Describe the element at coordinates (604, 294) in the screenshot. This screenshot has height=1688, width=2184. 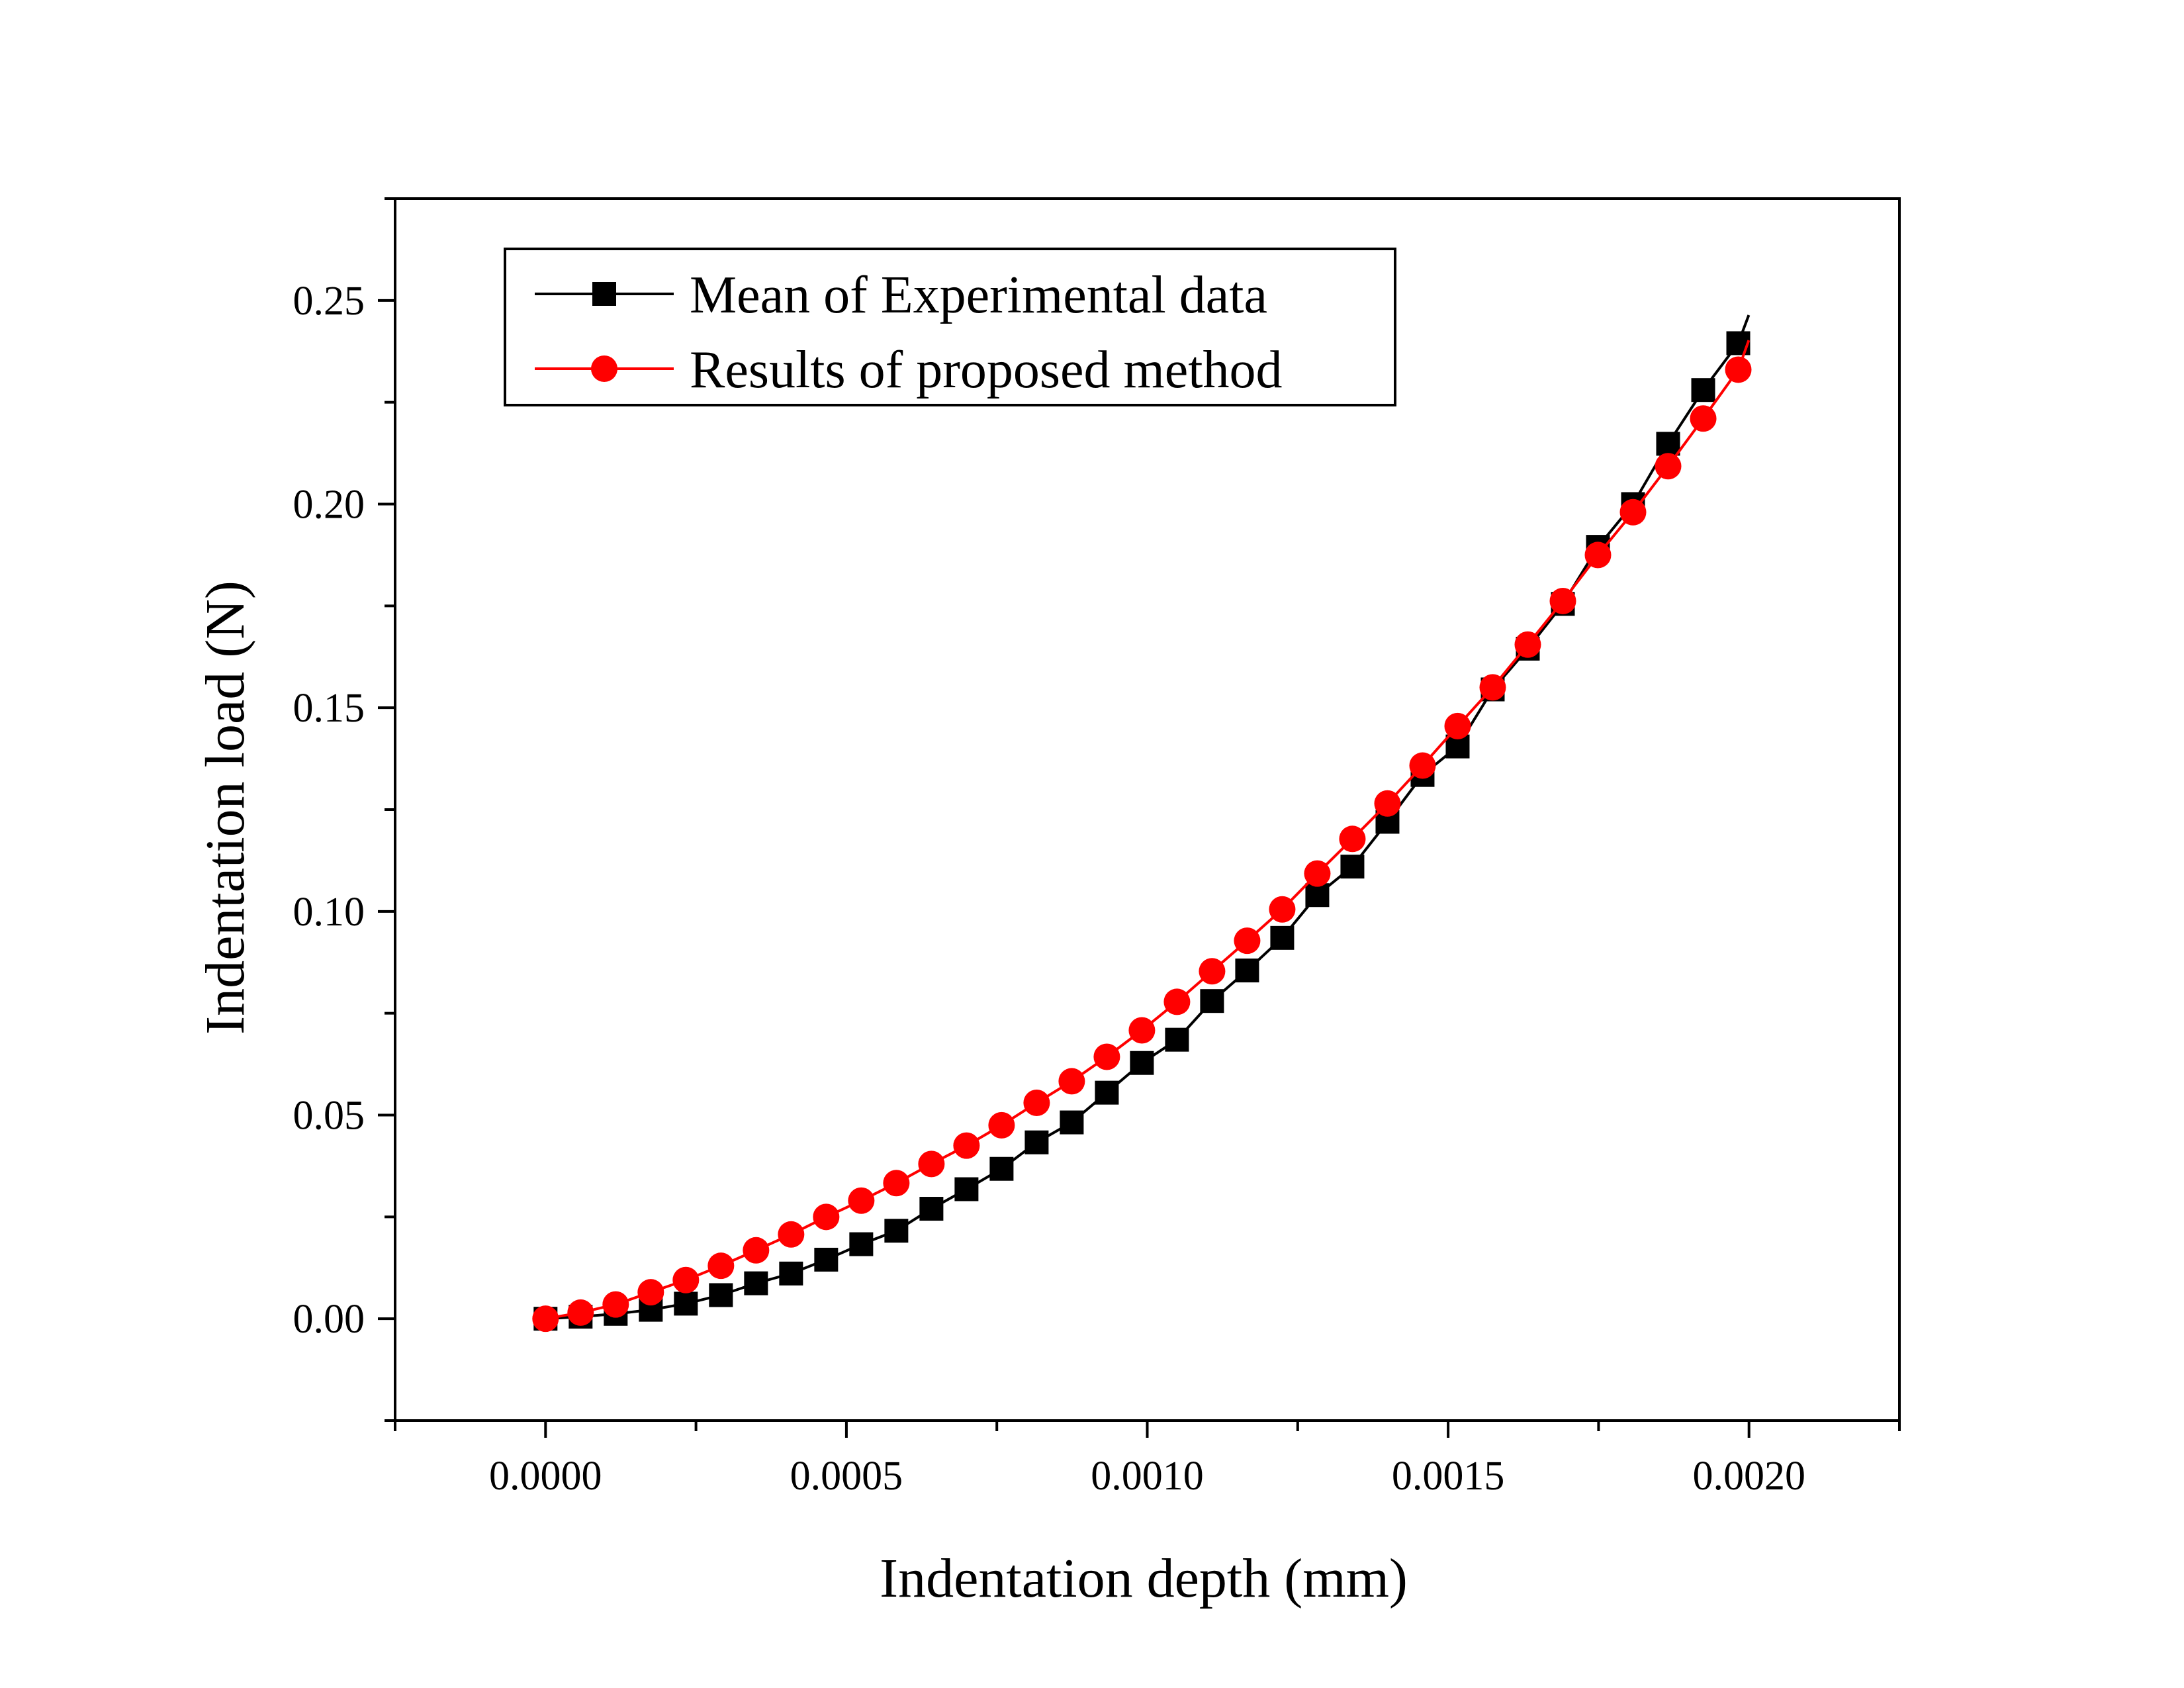
I see `legend-marker-experimental` at that location.